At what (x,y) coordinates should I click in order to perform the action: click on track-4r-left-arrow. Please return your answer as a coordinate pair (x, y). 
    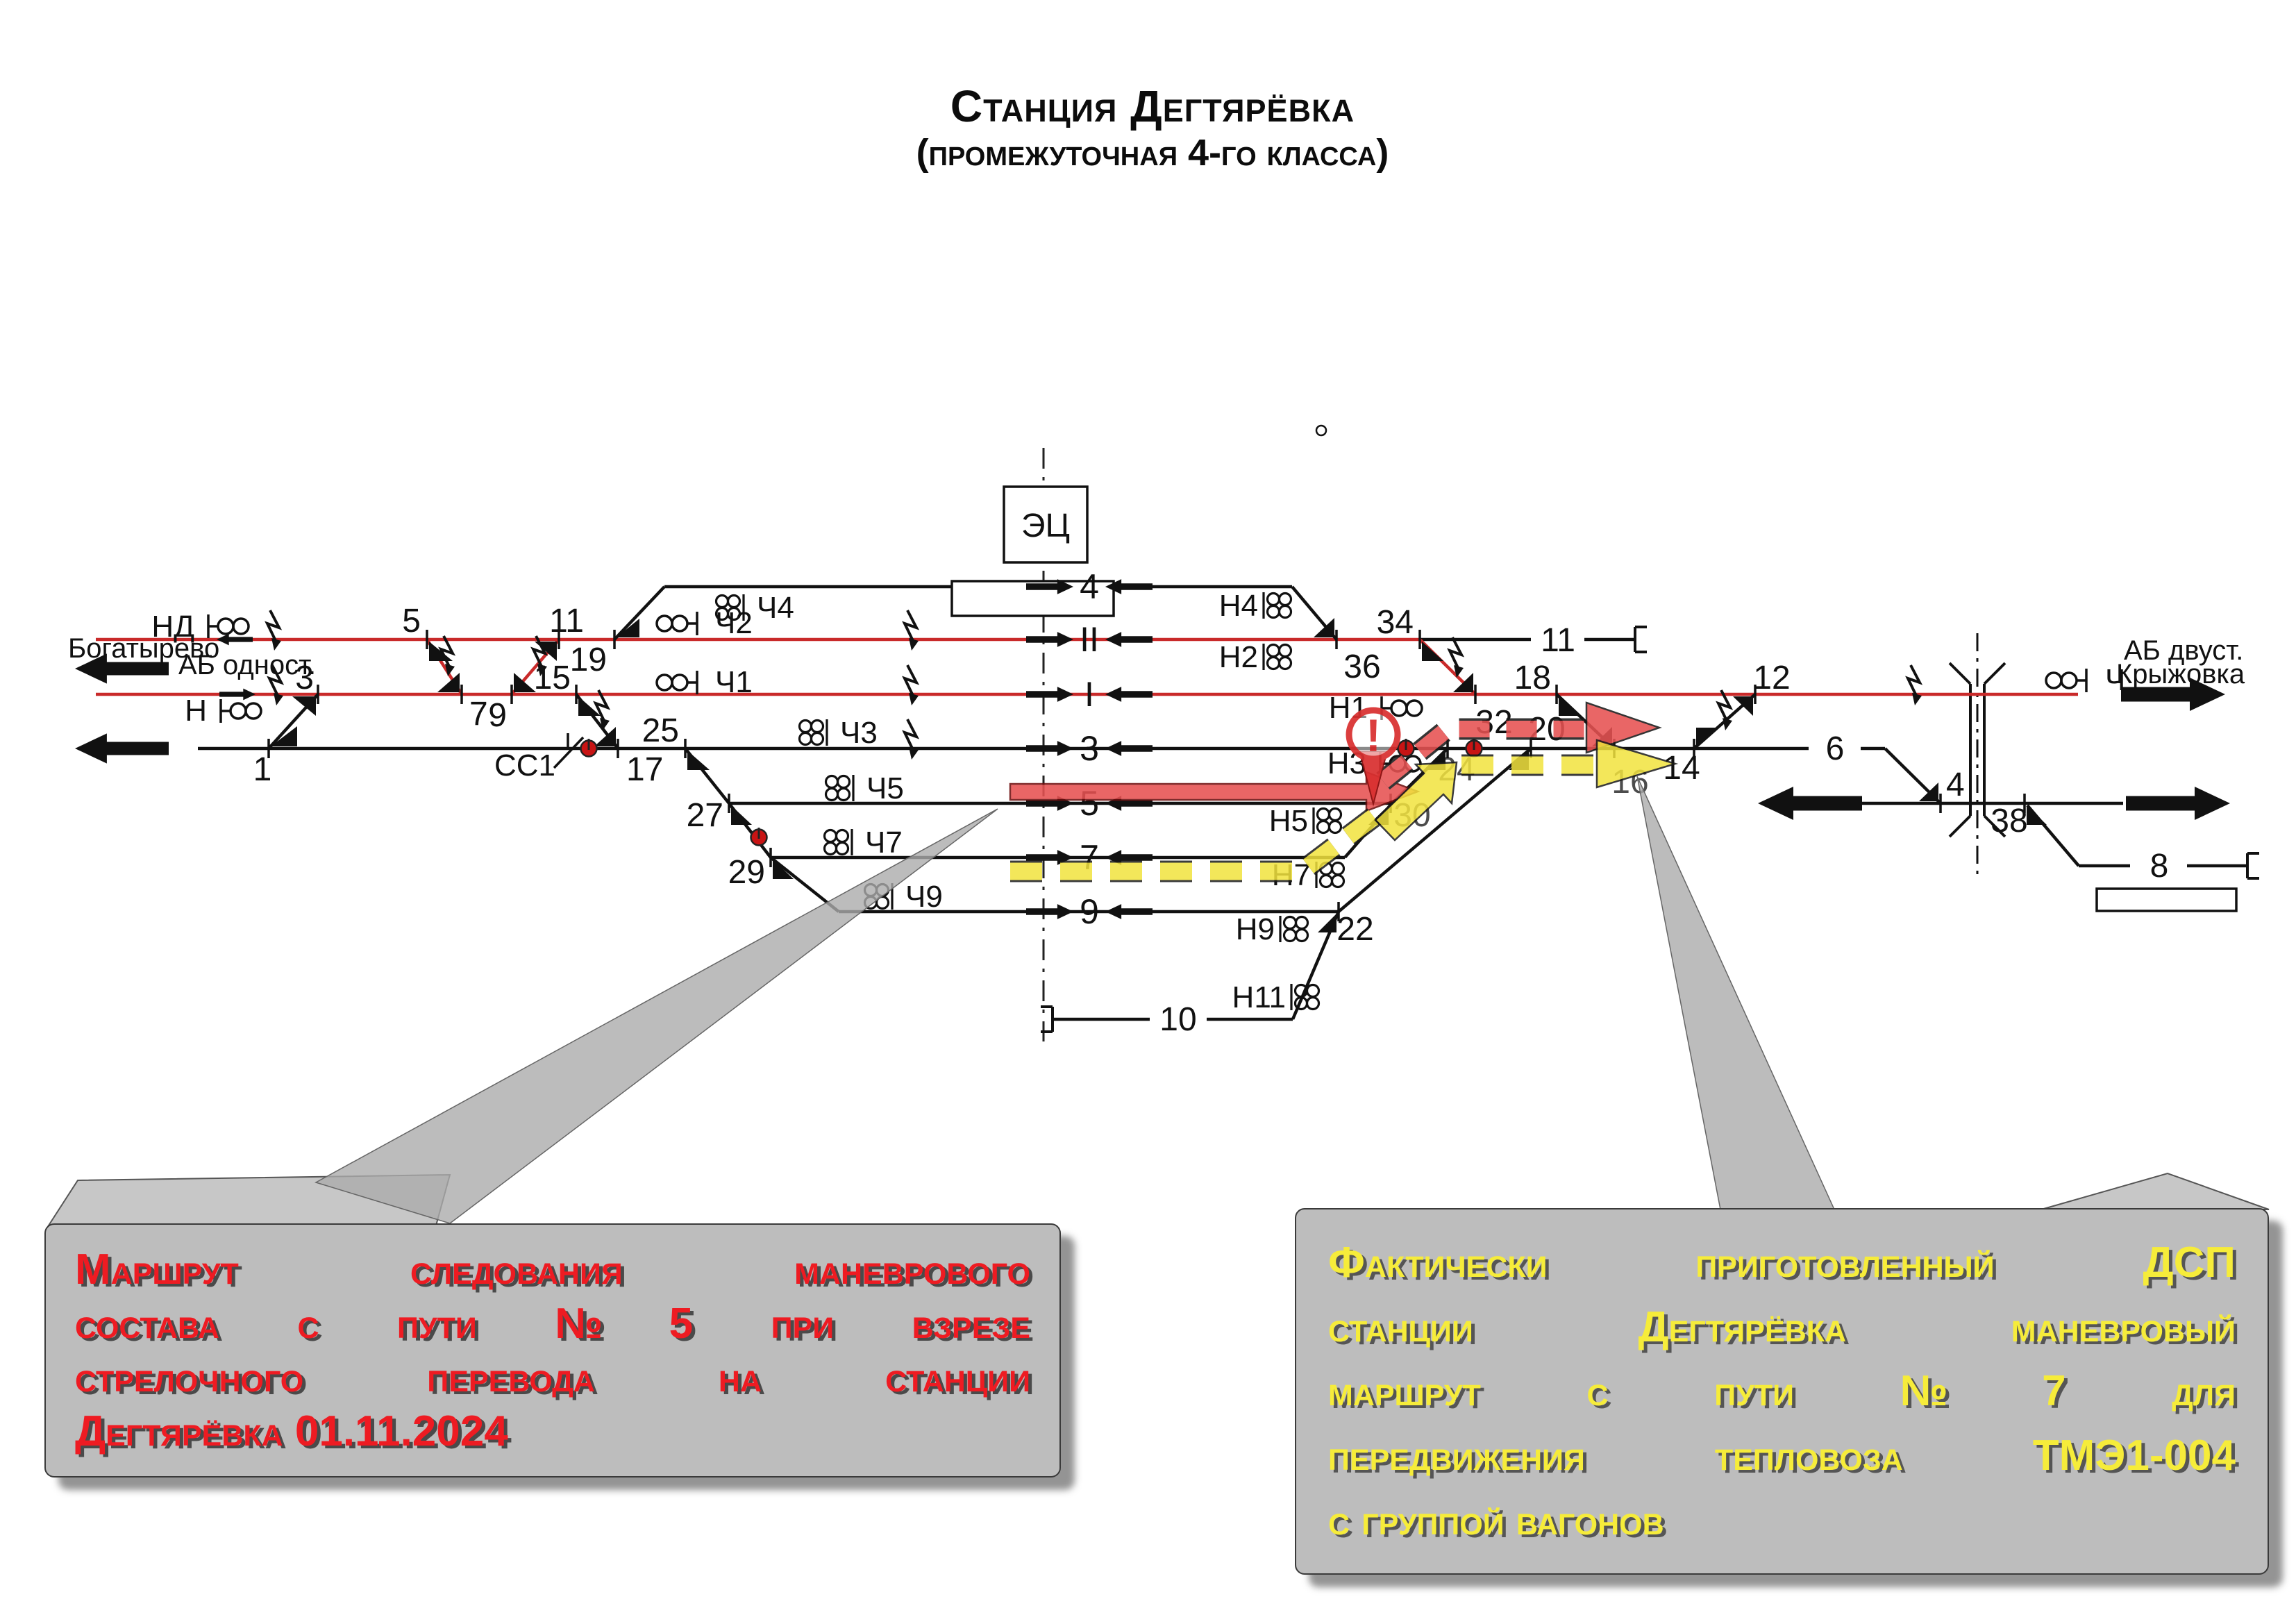
    Looking at the image, I should click on (1810, 803).